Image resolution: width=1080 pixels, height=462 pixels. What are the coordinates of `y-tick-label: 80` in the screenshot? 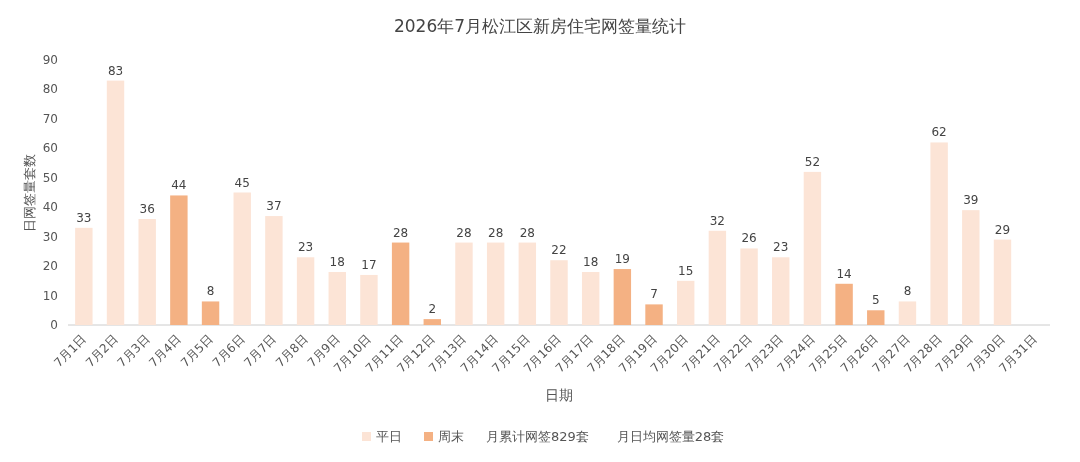 It's located at (50, 89).